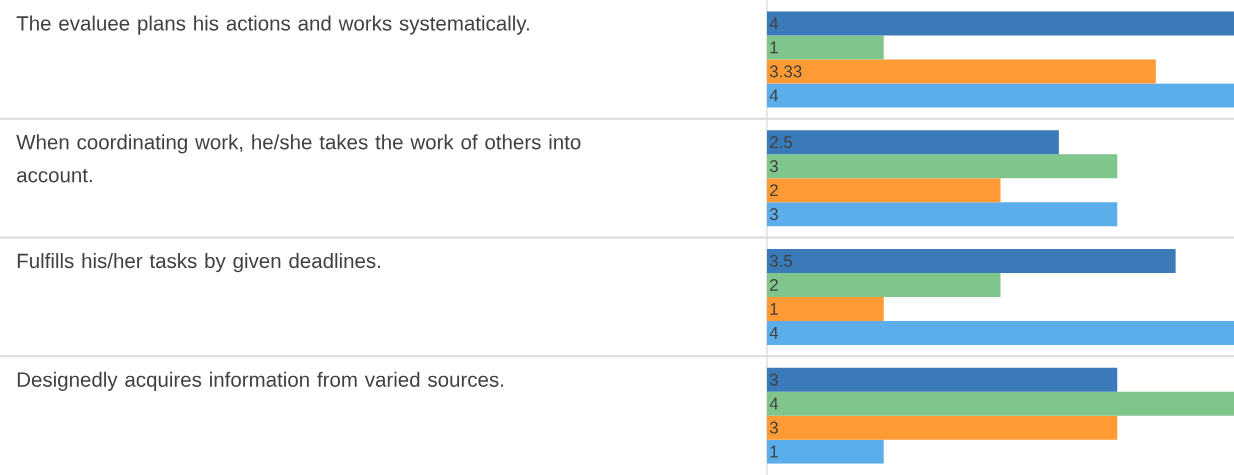 The width and height of the screenshot is (1234, 475). What do you see at coordinates (298, 158) in the screenshot?
I see `y-tick-label: When coordinating work, he/she takes the work of others into account.` at bounding box center [298, 158].